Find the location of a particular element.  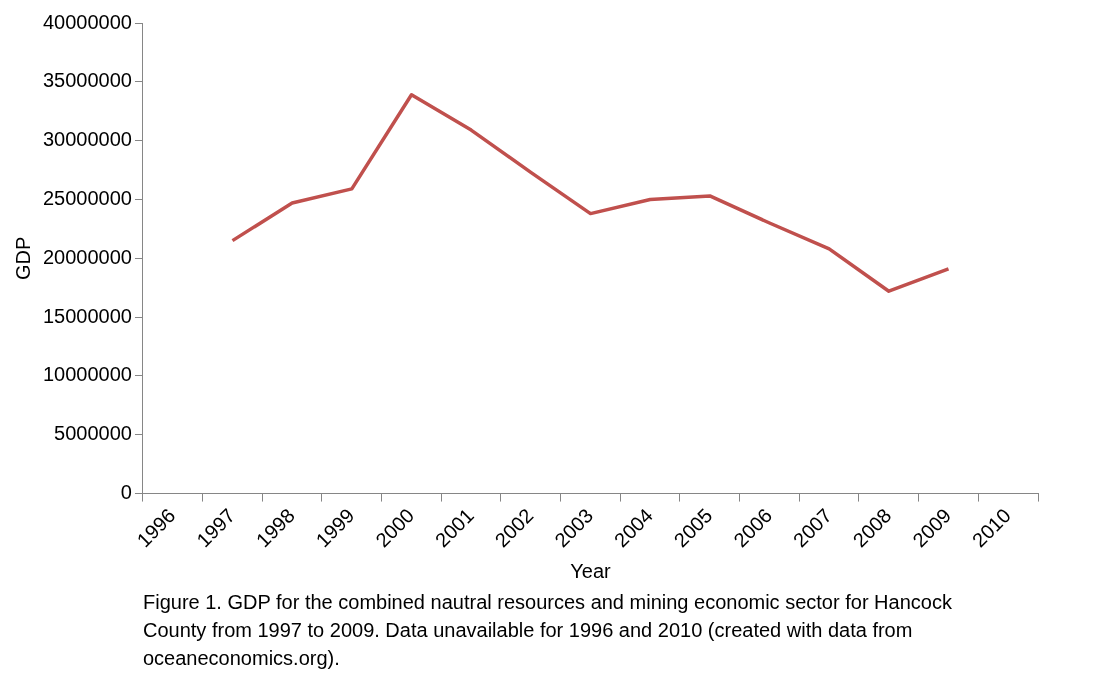

y-tick-label: 20000000 is located at coordinates (87, 256).